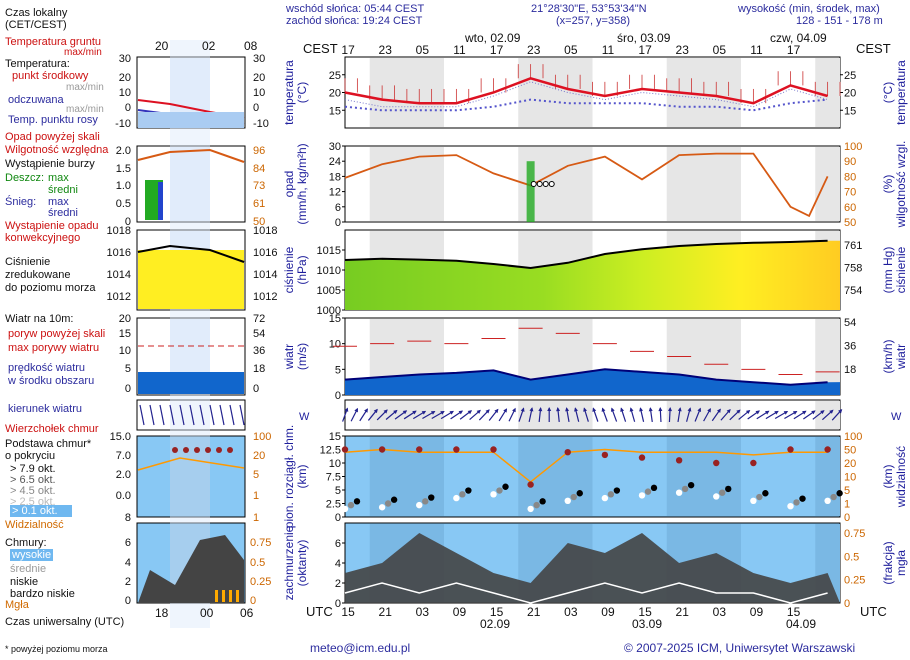 Image resolution: width=910 pixels, height=660 pixels. I want to click on wind-arrow-16.5, so click(447, 415).